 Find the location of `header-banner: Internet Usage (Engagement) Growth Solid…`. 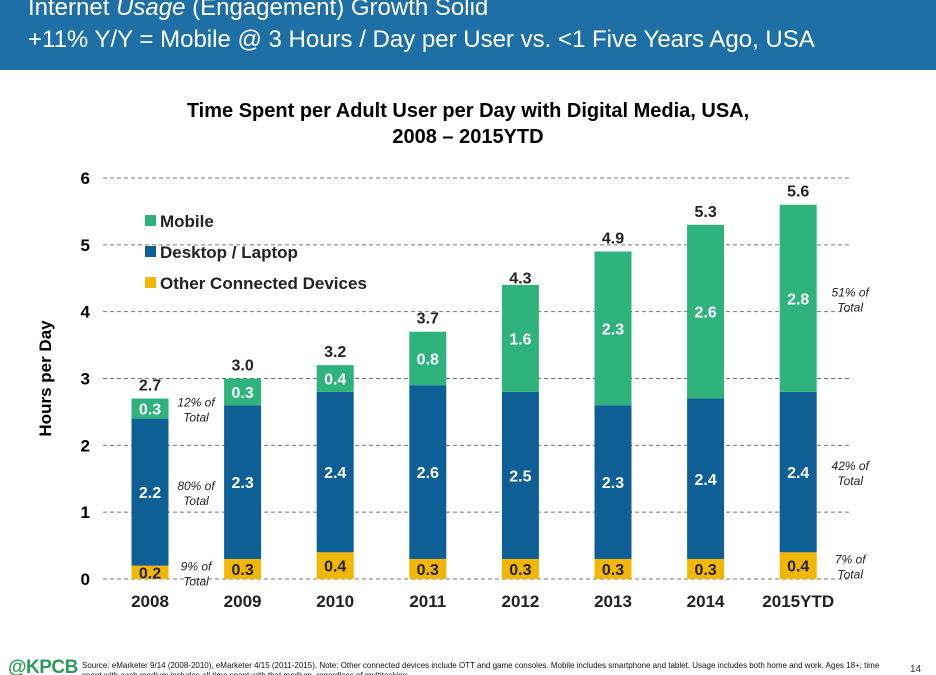

header-banner: Internet Usage (Engagement) Growth Solid… is located at coordinates (468, 35).